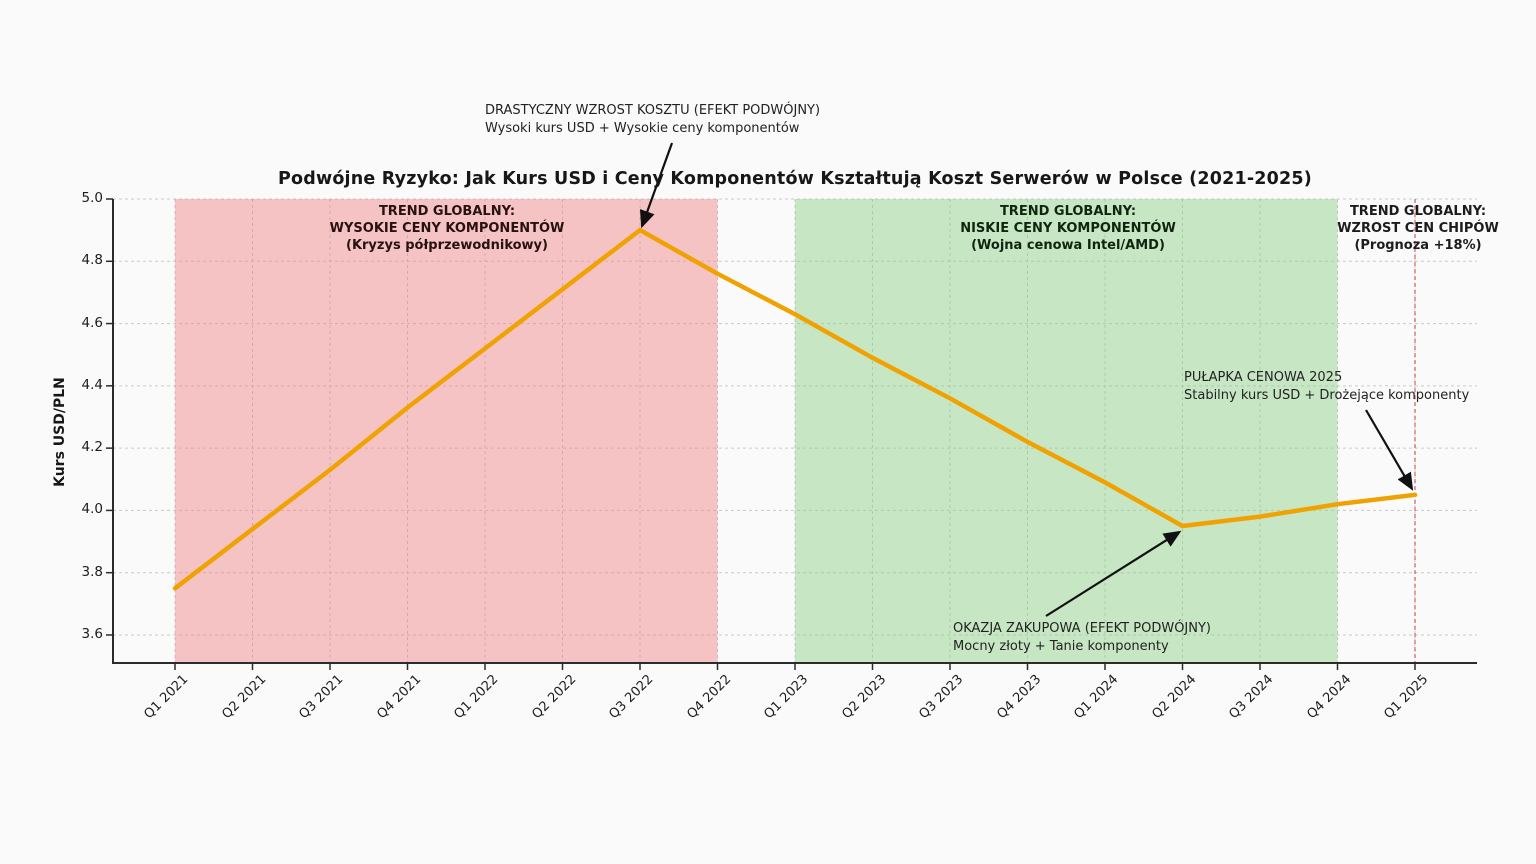 Image resolution: width=1536 pixels, height=864 pixels. I want to click on y-tick-label: 3.8, so click(92, 571).